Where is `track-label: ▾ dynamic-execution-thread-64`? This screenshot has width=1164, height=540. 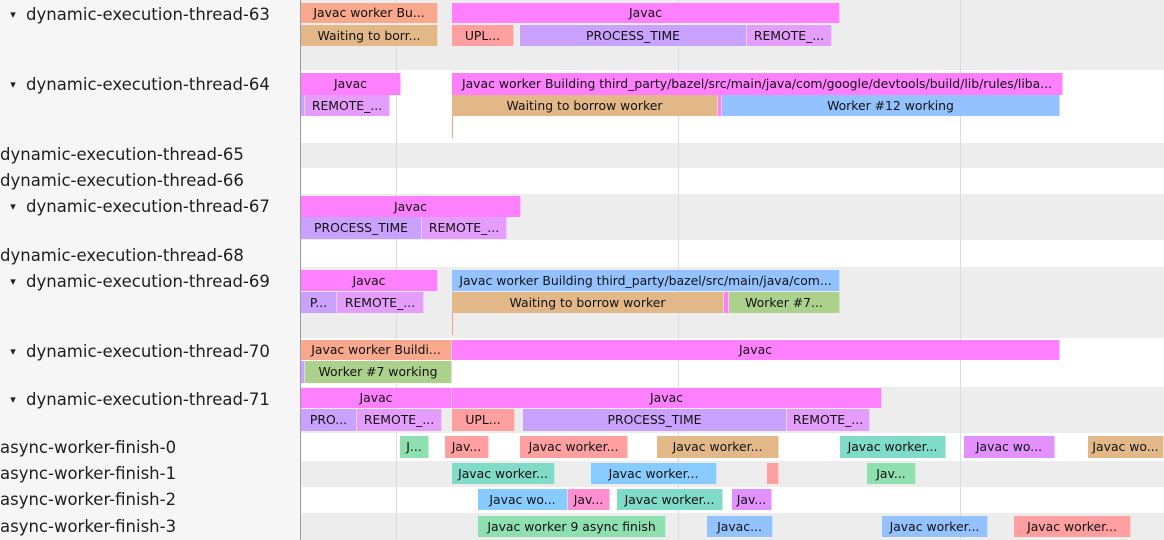 track-label: ▾ dynamic-execution-thread-64 is located at coordinates (135, 84).